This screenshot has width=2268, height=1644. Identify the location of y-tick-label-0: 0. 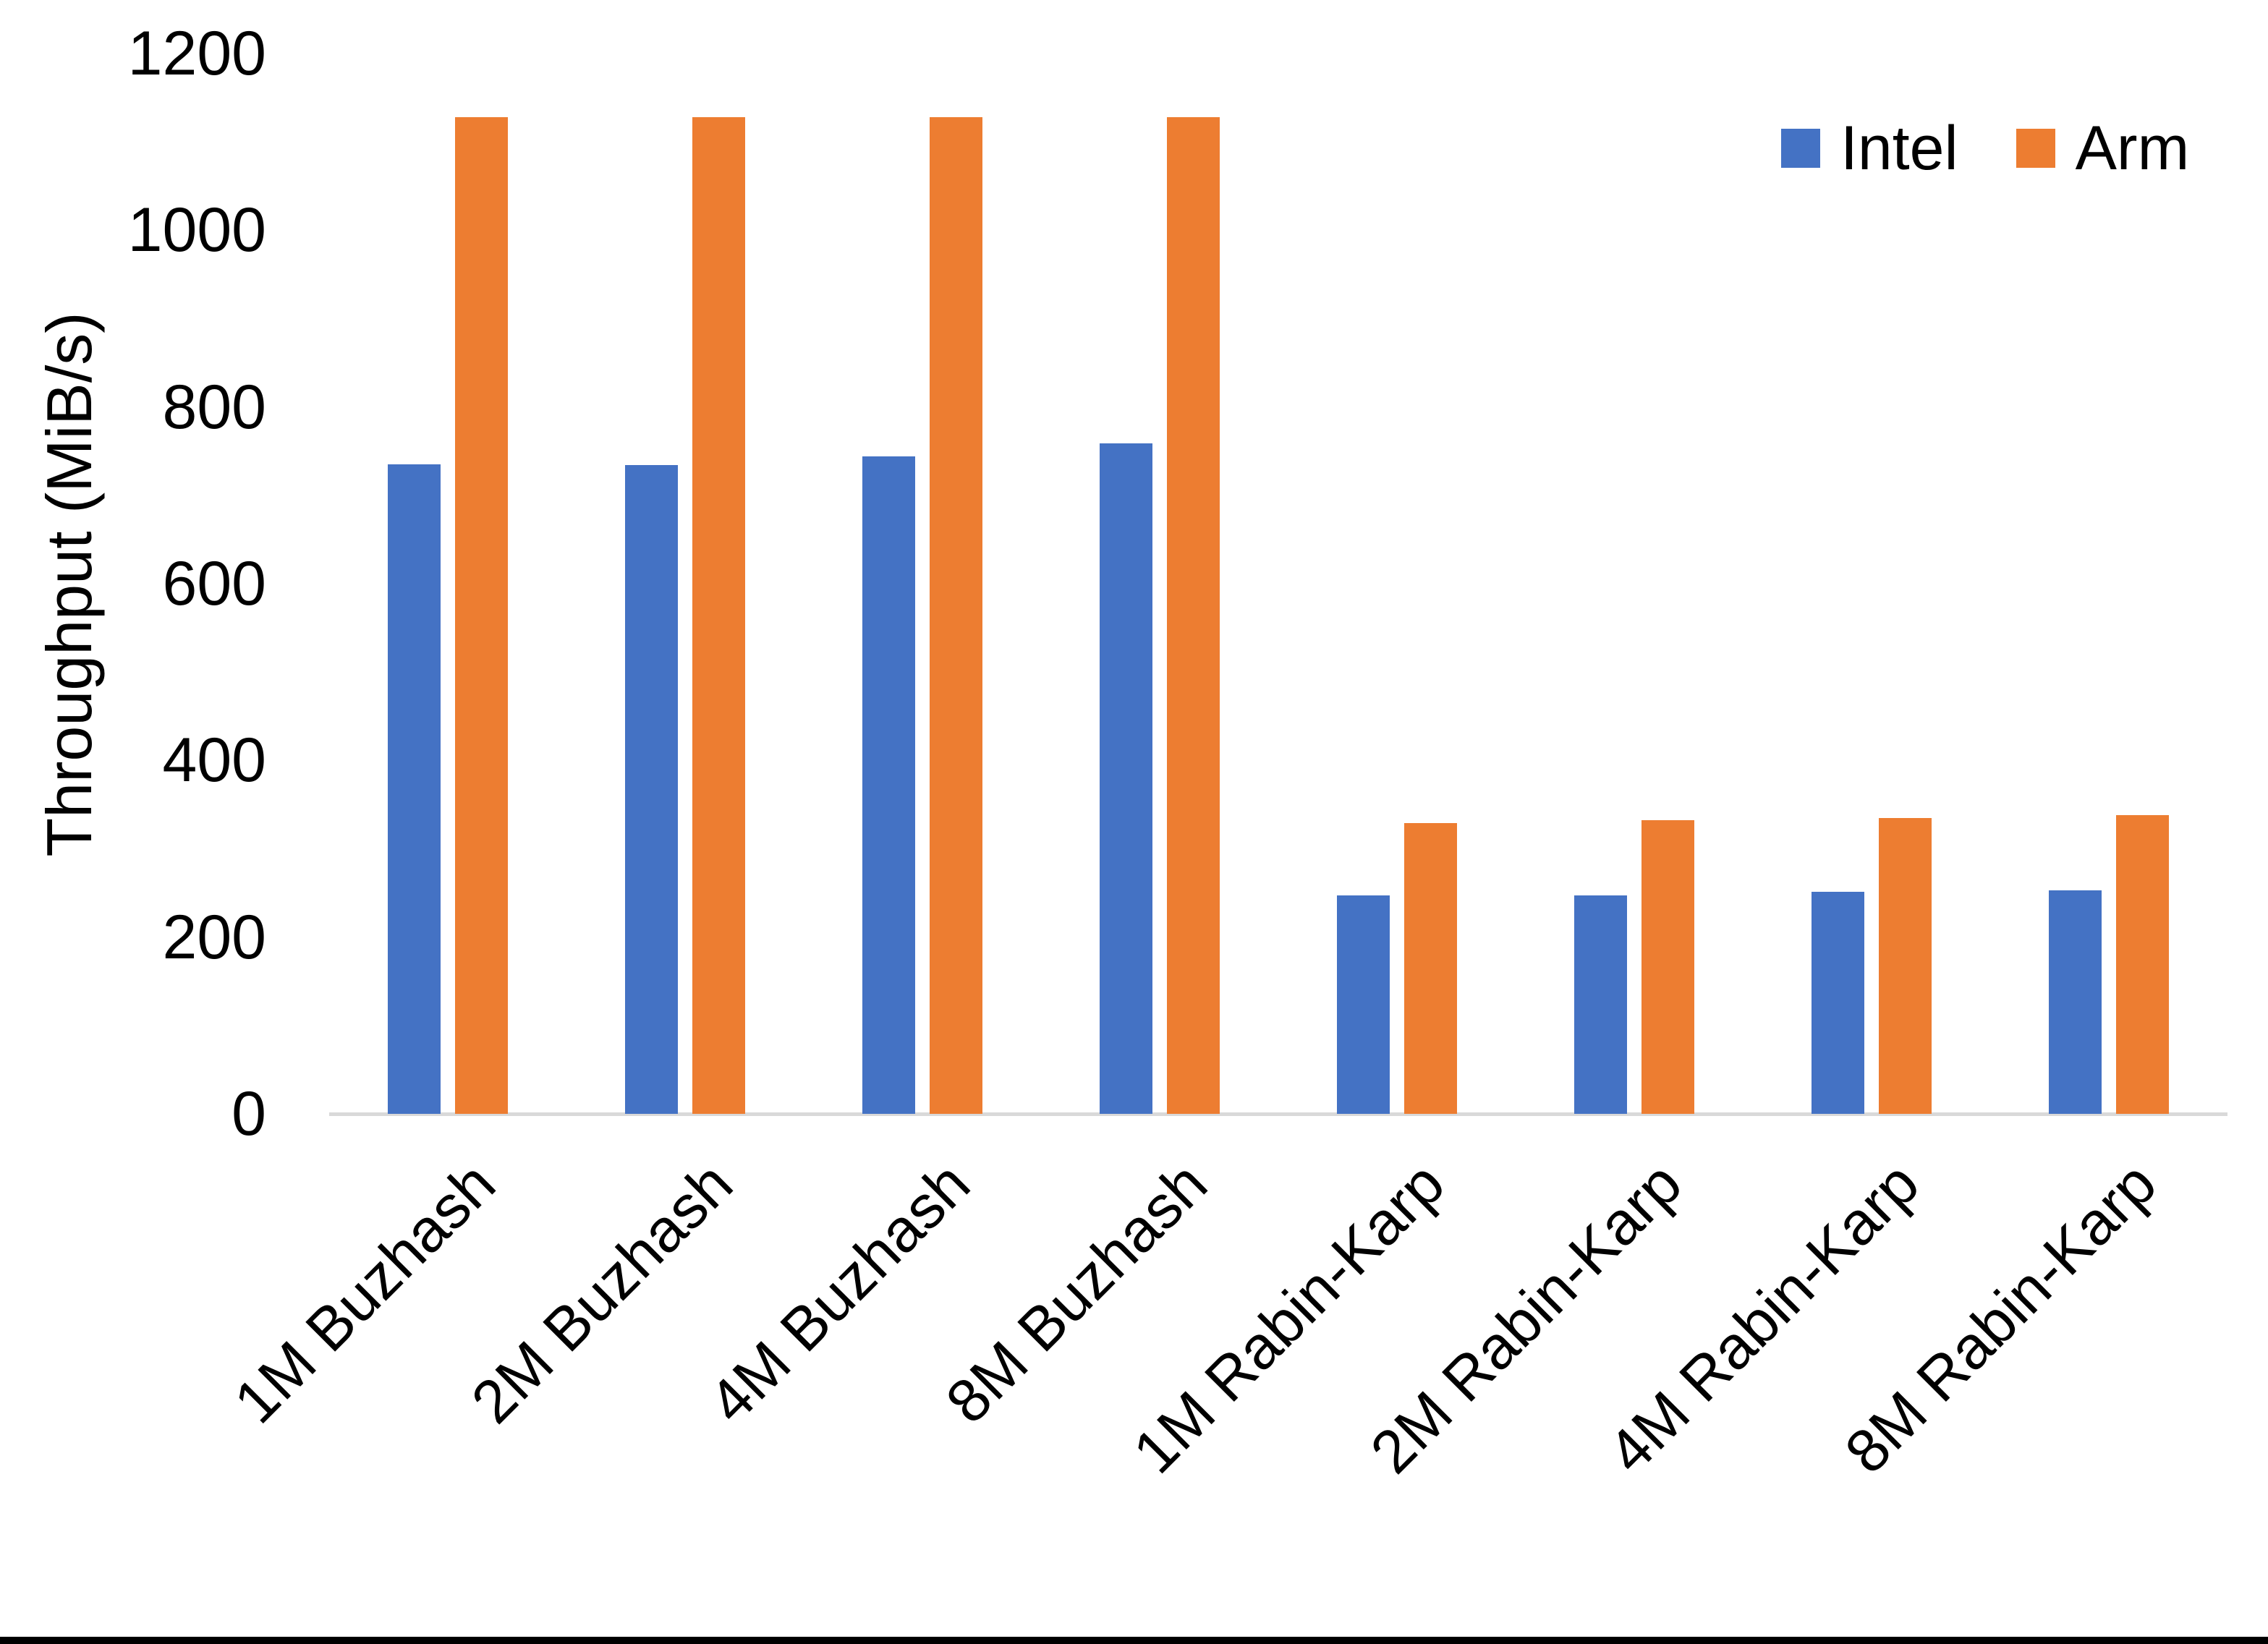
(249, 1114).